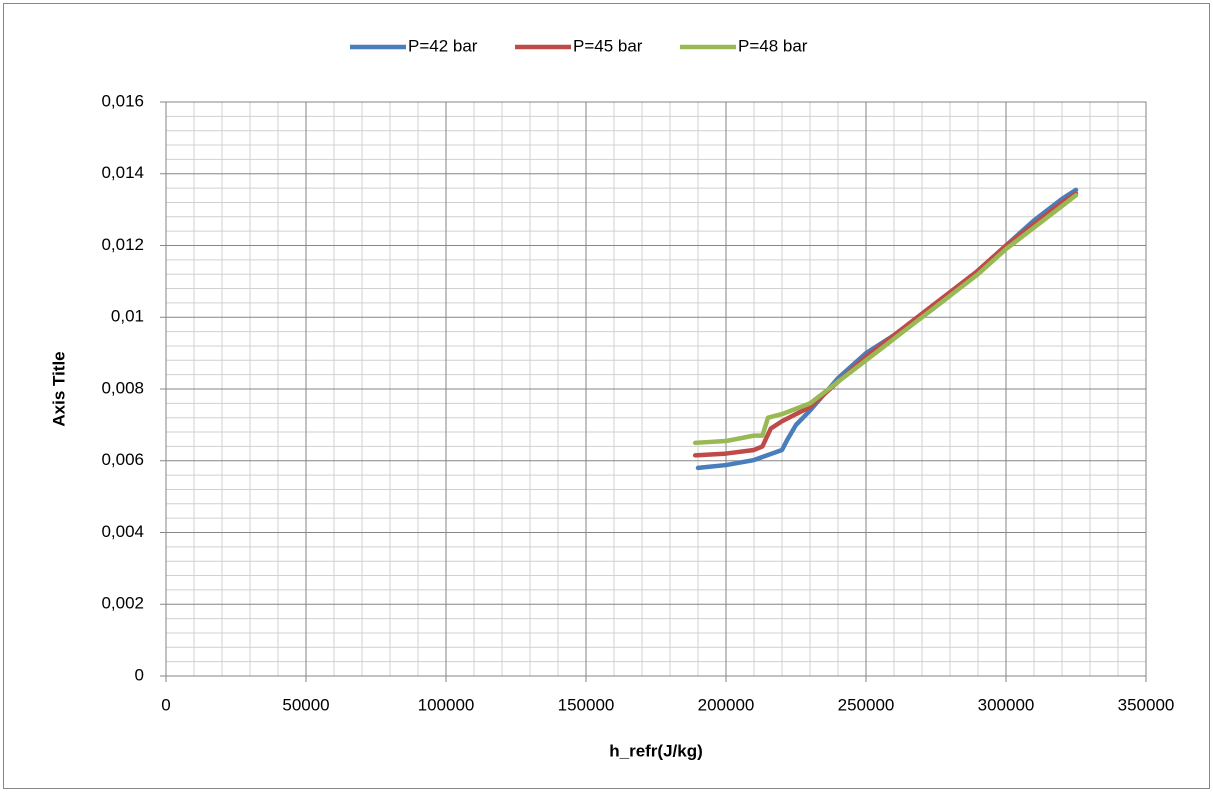  I want to click on x-tick-label: 100000, so click(446, 704).